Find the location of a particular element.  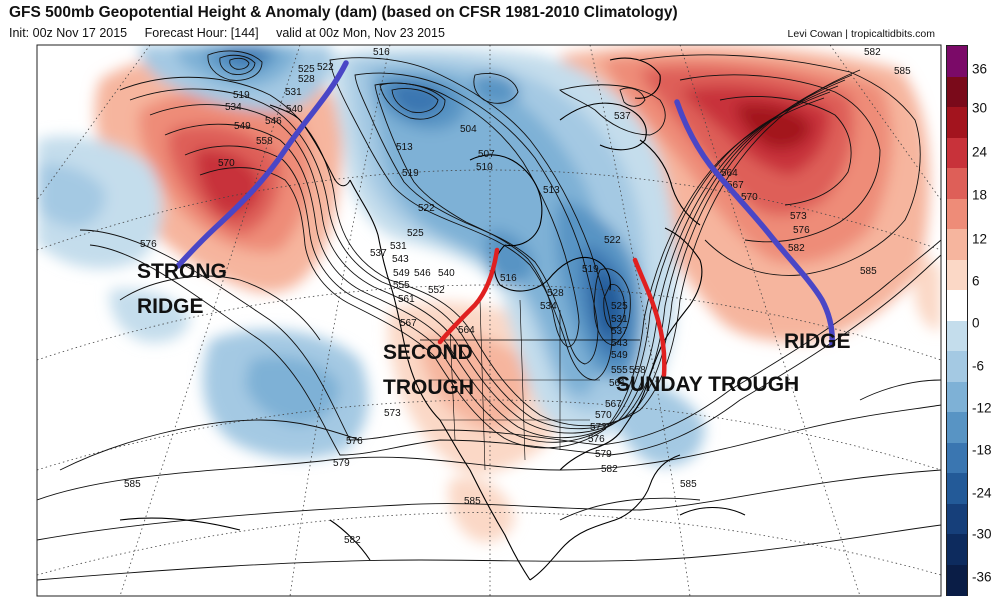

contour-label: 516 is located at coordinates (508, 278).